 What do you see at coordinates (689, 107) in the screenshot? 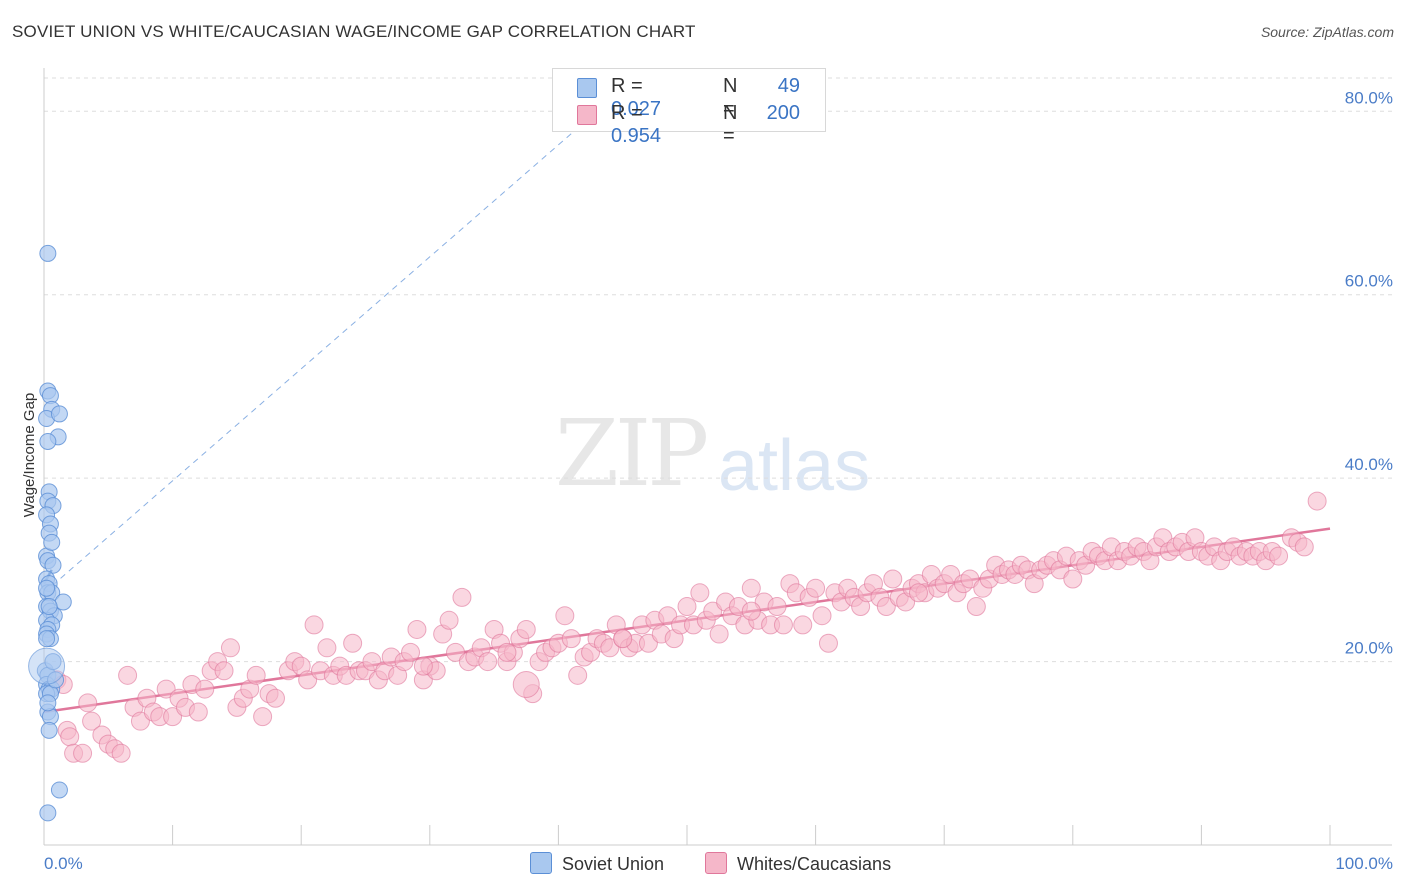
I see `legend: R = 0.027 N = 49 R = 0.954 N = 200` at bounding box center [689, 107].